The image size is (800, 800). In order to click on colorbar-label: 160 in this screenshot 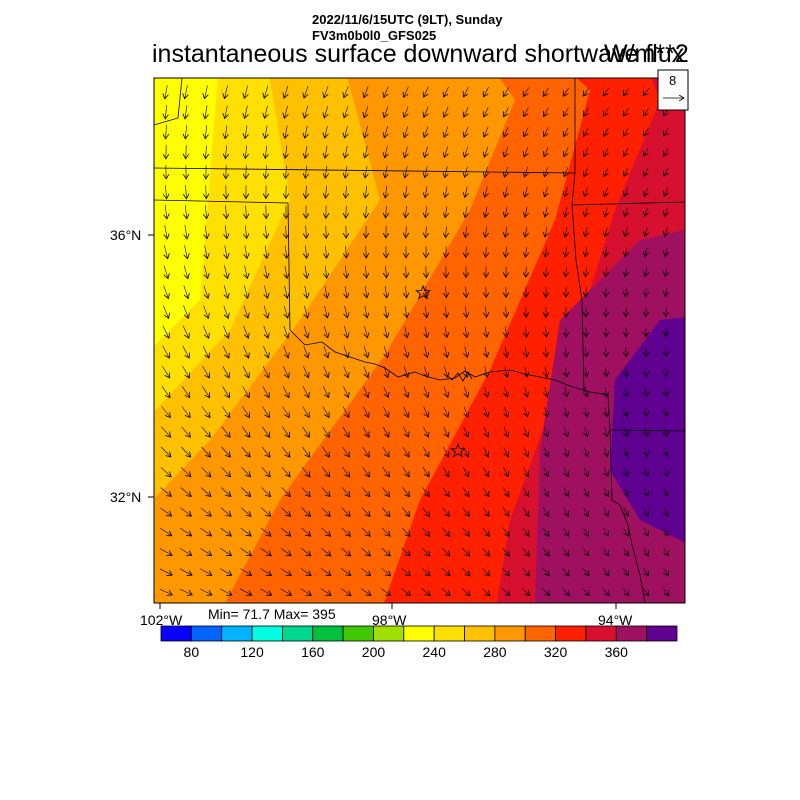, I will do `click(313, 652)`.